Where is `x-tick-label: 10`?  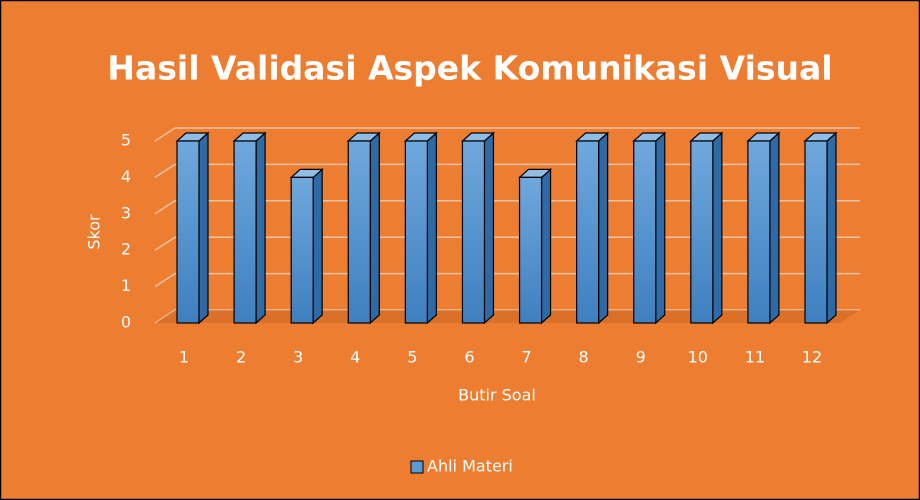
x-tick-label: 10 is located at coordinates (698, 357).